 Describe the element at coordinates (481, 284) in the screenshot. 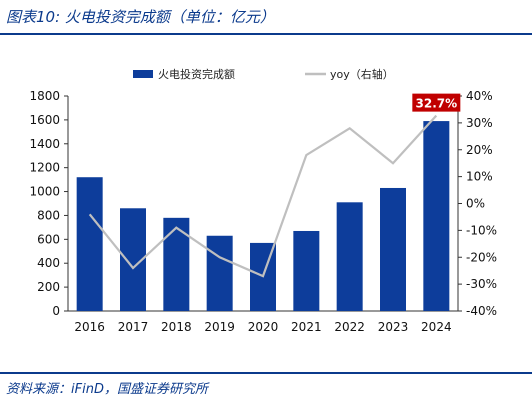

I see `right-tick-label: -30%` at that location.